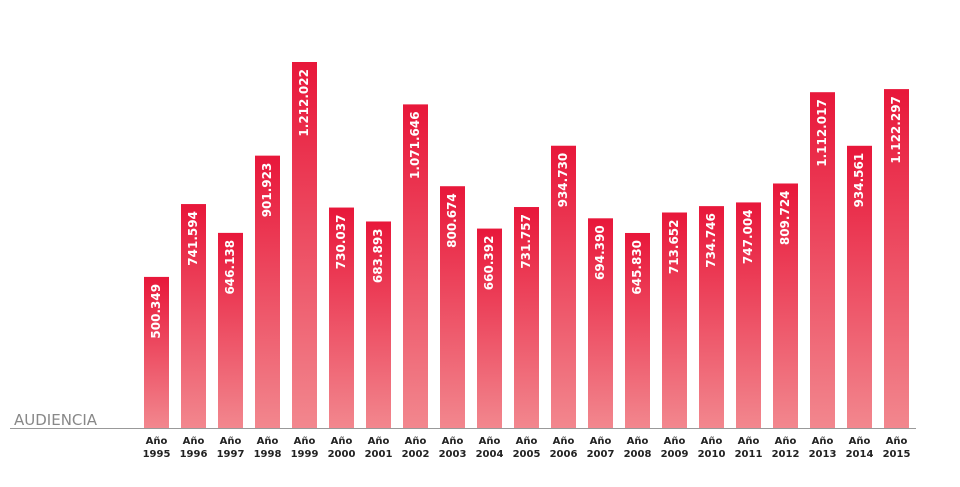 This screenshot has height=487, width=960. I want to click on value-label: 934.561, so click(859, 180).